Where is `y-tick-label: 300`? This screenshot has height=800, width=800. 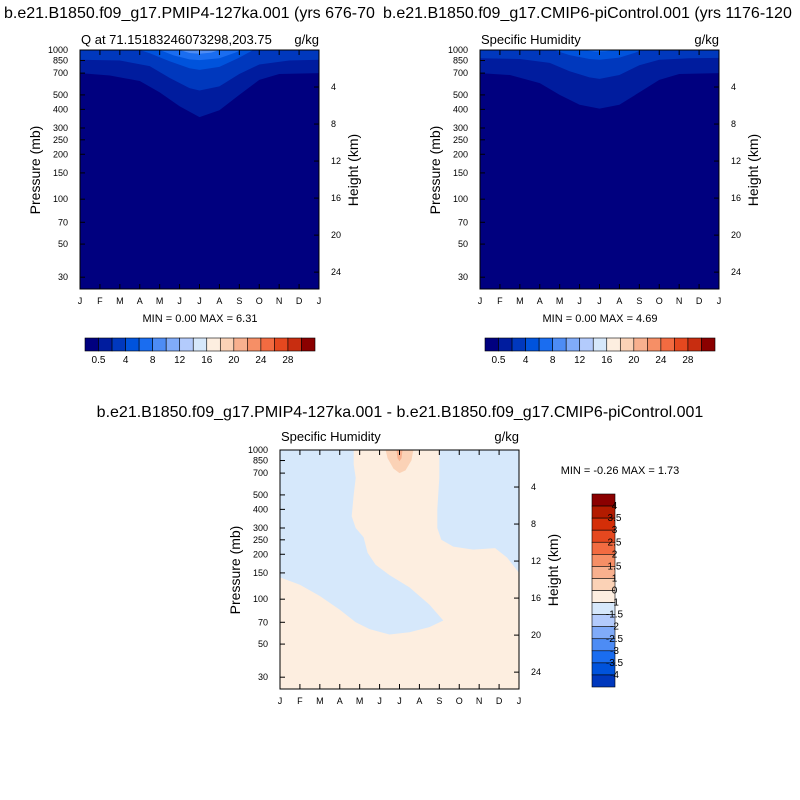
y-tick-label: 300 is located at coordinates (460, 128).